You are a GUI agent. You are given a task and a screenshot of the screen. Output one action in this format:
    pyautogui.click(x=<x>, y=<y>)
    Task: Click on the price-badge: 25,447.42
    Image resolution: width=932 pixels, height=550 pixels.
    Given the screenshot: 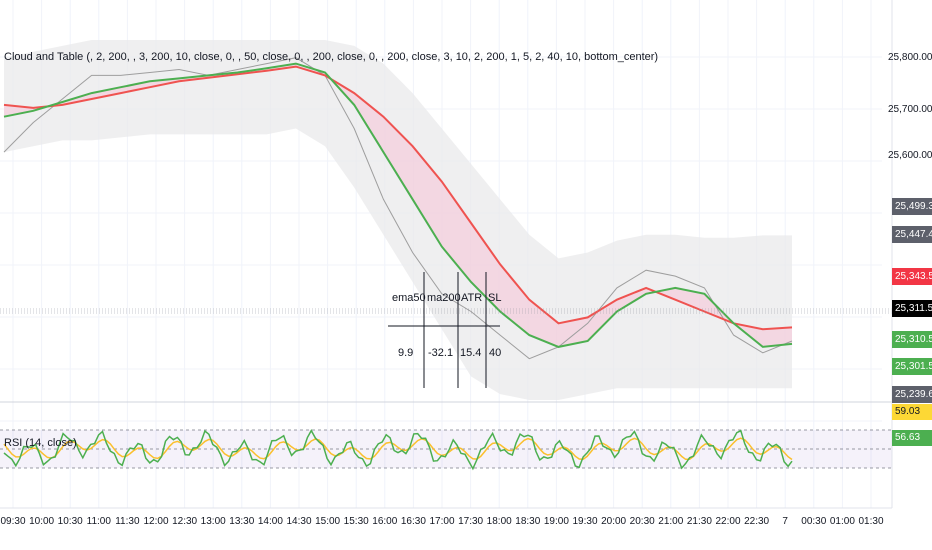 What is the action you would take?
    pyautogui.click(x=912, y=234)
    